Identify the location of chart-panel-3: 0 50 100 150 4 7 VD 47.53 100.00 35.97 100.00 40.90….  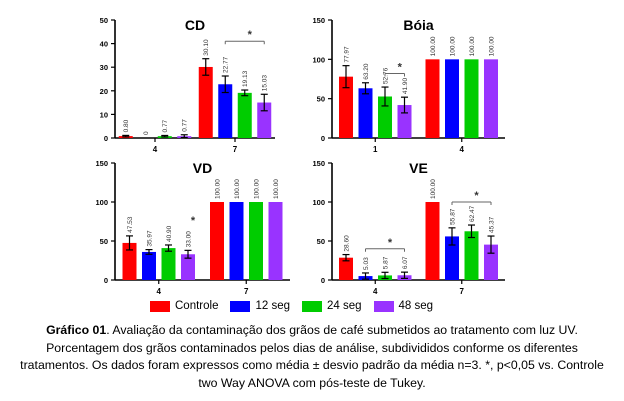
(192, 227).